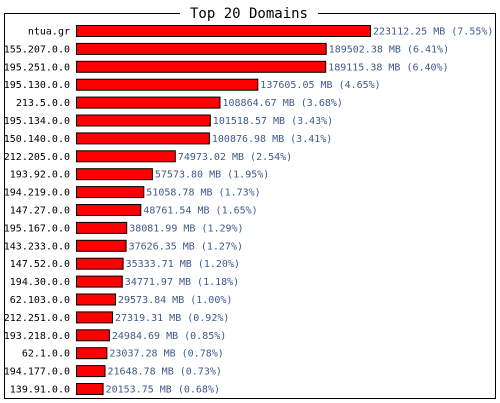 This screenshot has width=500, height=403. Describe the element at coordinates (200, 211) in the screenshot. I see `value-label: 48761.54 MB (1.65%)` at that location.